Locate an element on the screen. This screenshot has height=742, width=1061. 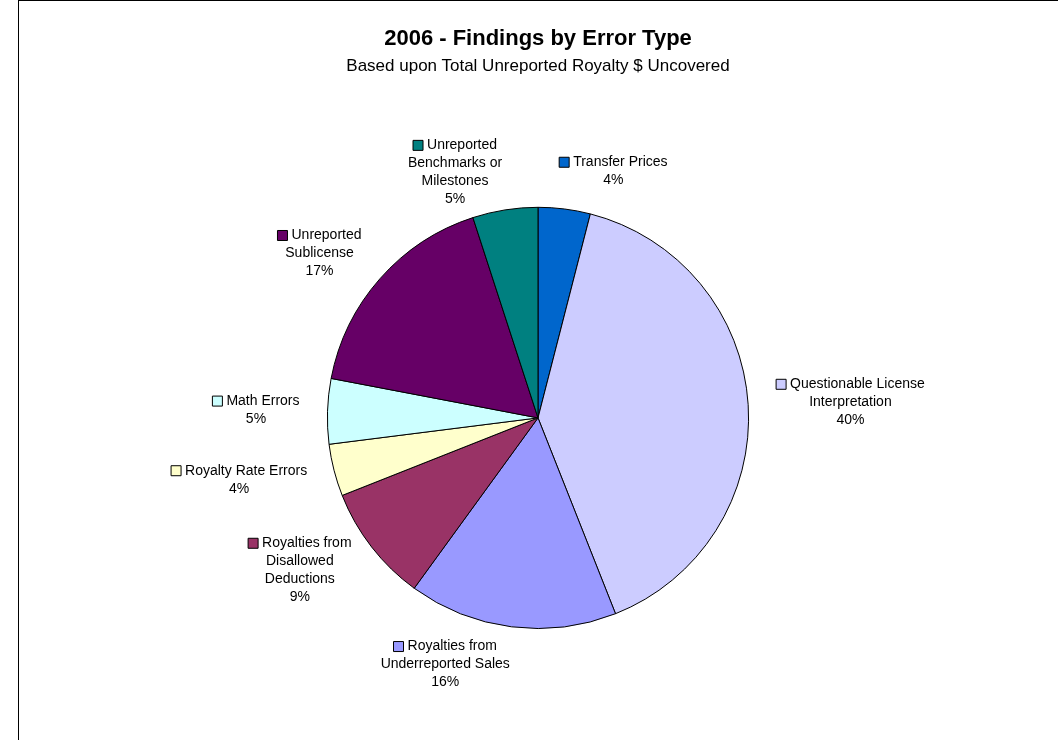
legend-label: Questionable License Interpretation is located at coordinates (857, 392).